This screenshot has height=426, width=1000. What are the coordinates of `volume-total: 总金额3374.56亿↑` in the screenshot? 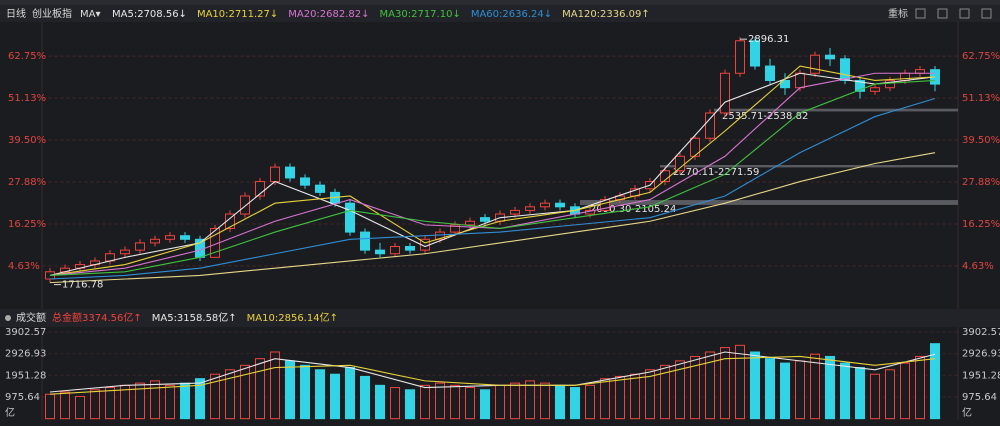 It's located at (97, 317).